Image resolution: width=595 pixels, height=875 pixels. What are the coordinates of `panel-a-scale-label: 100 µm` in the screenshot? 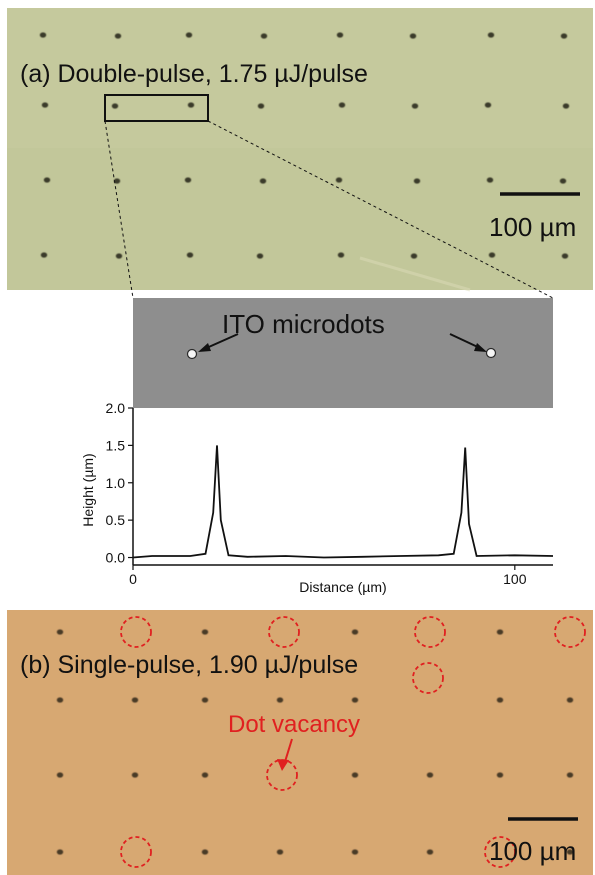 It's located at (532, 227).